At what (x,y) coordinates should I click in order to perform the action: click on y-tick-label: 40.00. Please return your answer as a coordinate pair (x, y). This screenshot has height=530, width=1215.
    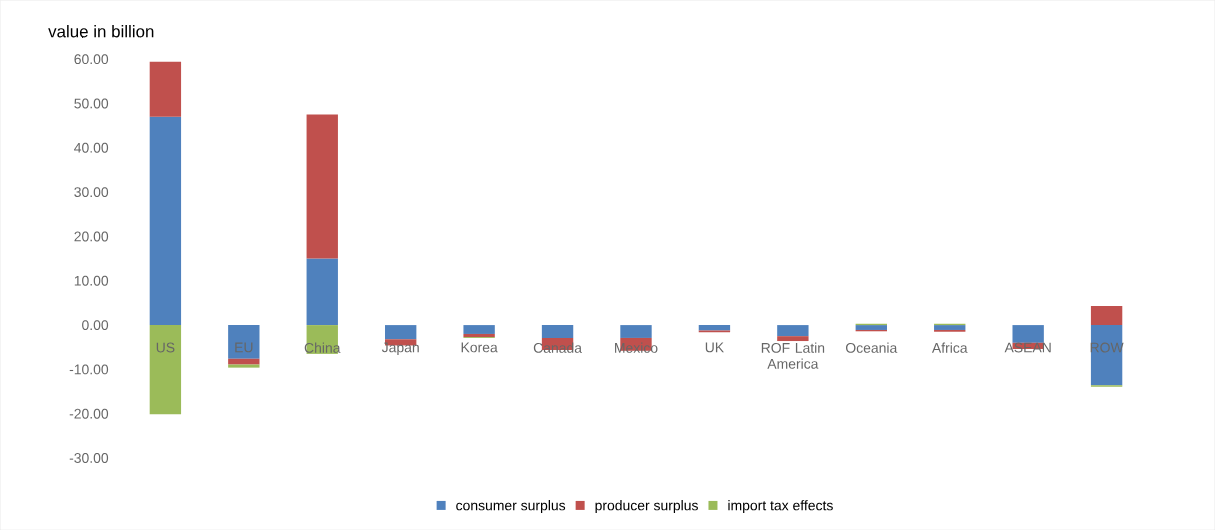
    Looking at the image, I should click on (91, 147).